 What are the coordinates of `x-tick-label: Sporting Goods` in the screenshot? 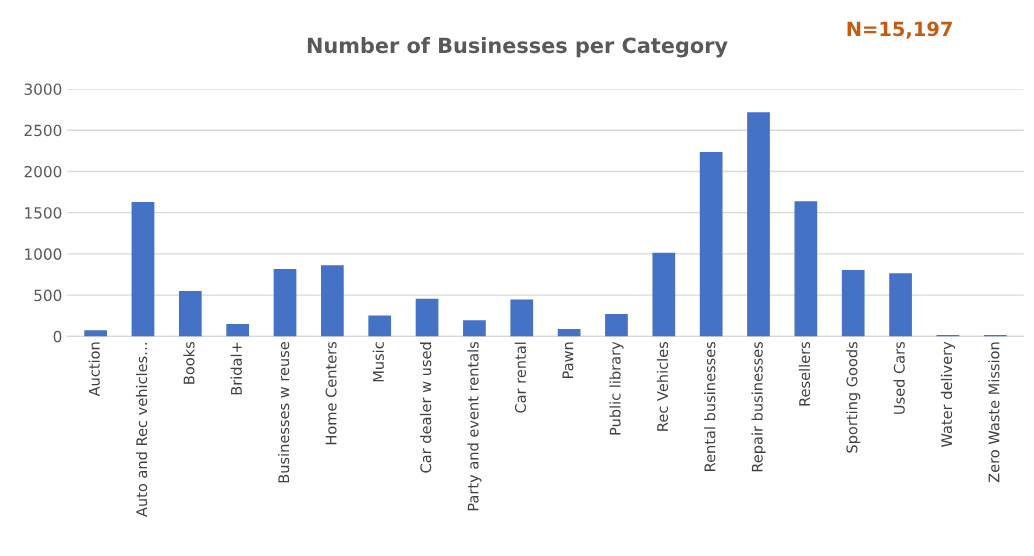 It's located at (853, 397).